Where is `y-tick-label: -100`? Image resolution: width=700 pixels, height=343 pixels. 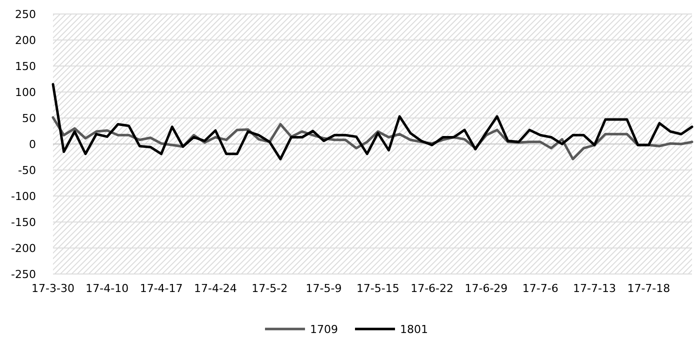 y-tick-label: -100 is located at coordinates (23, 196).